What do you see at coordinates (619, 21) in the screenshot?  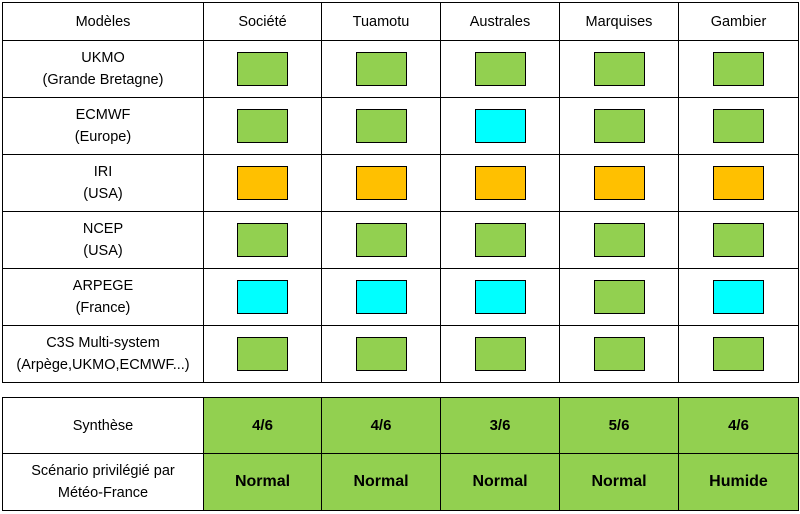 I see `header-marquises: Marquises` at bounding box center [619, 21].